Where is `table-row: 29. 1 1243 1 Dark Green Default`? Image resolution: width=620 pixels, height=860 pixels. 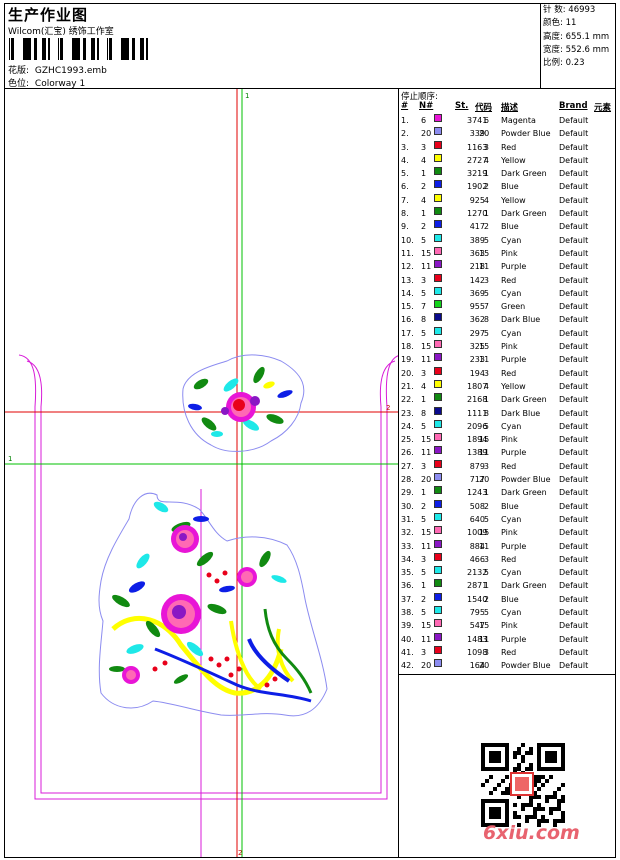
table-row: 29. 1 1243 1 Dark Green Default is located at coordinates (507, 492).